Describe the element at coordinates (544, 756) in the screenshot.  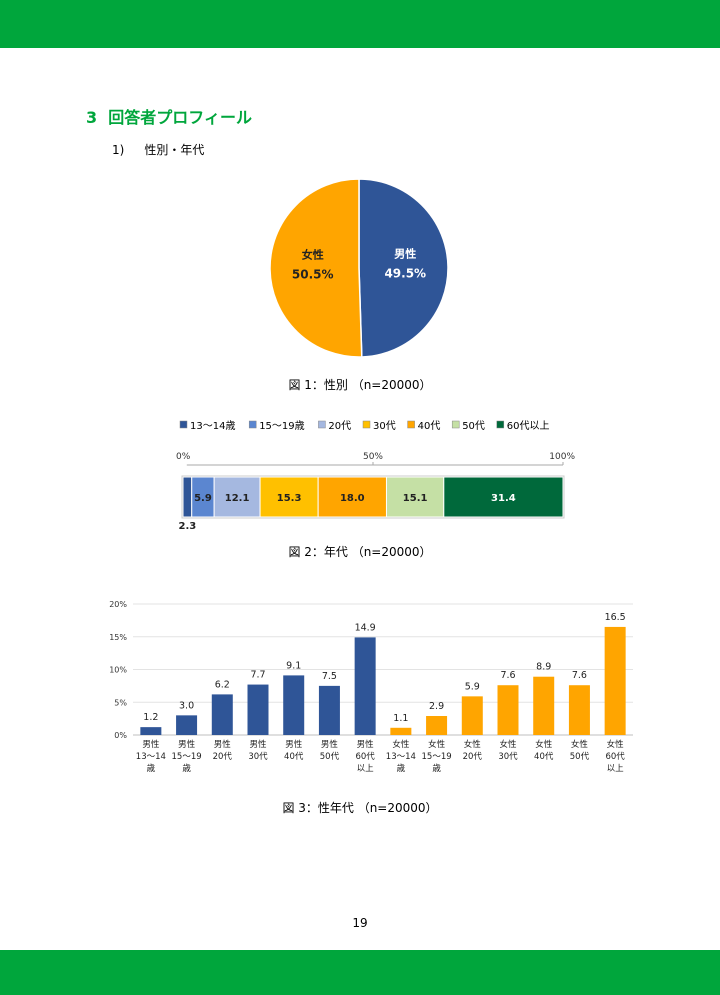
I see `x-category-label: 40代` at that location.